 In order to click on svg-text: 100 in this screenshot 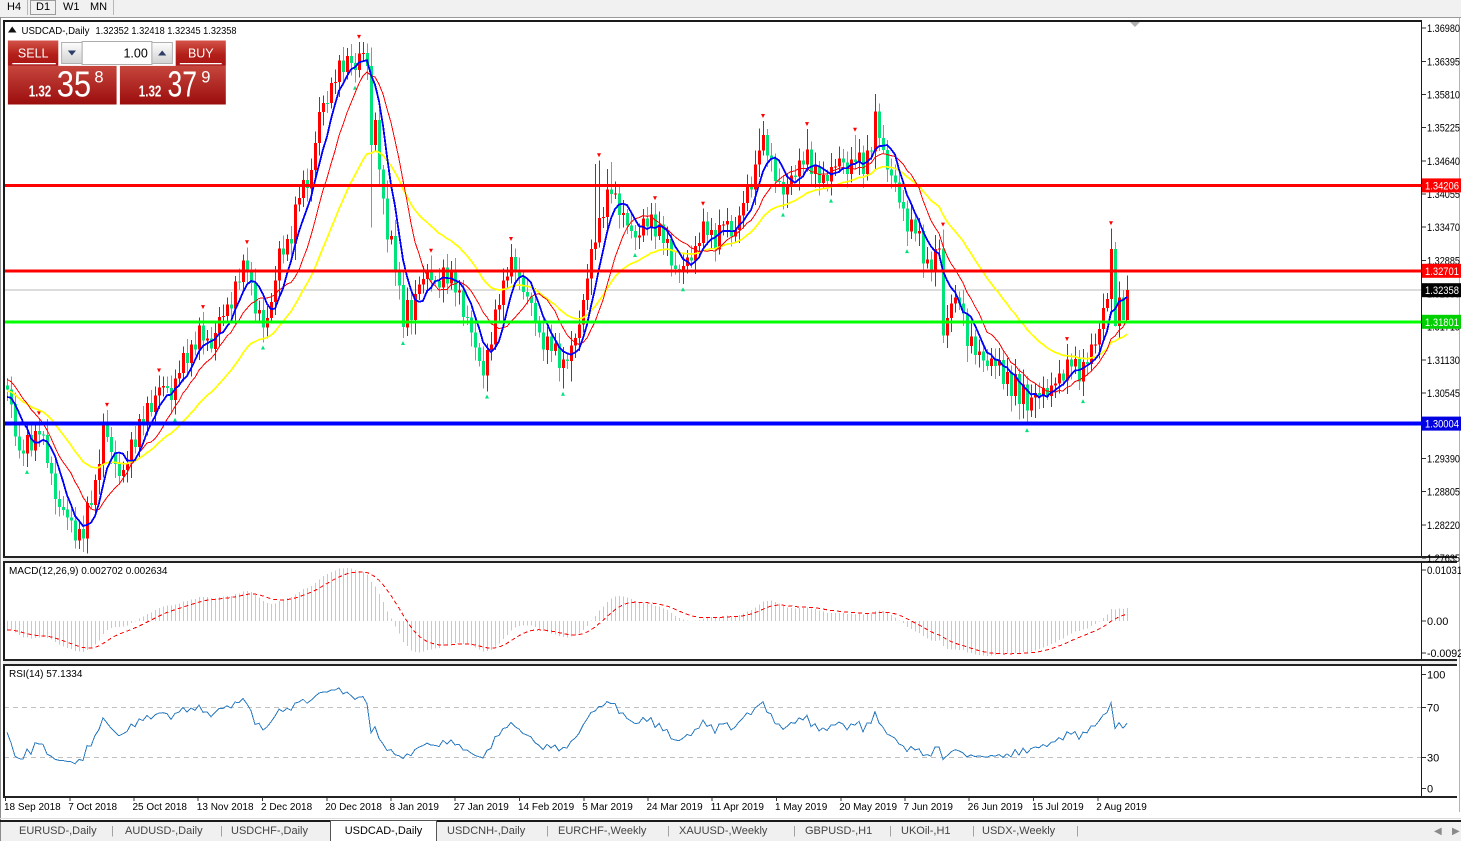, I will do `click(1436, 676)`.